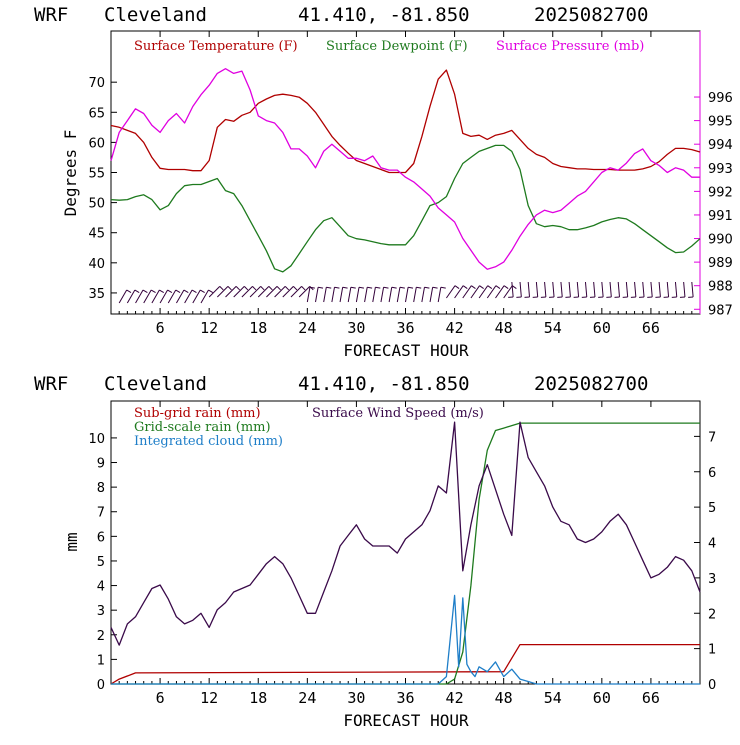 This screenshot has height=745, width=740. I want to click on y2-tick-label: 7, so click(712, 437).